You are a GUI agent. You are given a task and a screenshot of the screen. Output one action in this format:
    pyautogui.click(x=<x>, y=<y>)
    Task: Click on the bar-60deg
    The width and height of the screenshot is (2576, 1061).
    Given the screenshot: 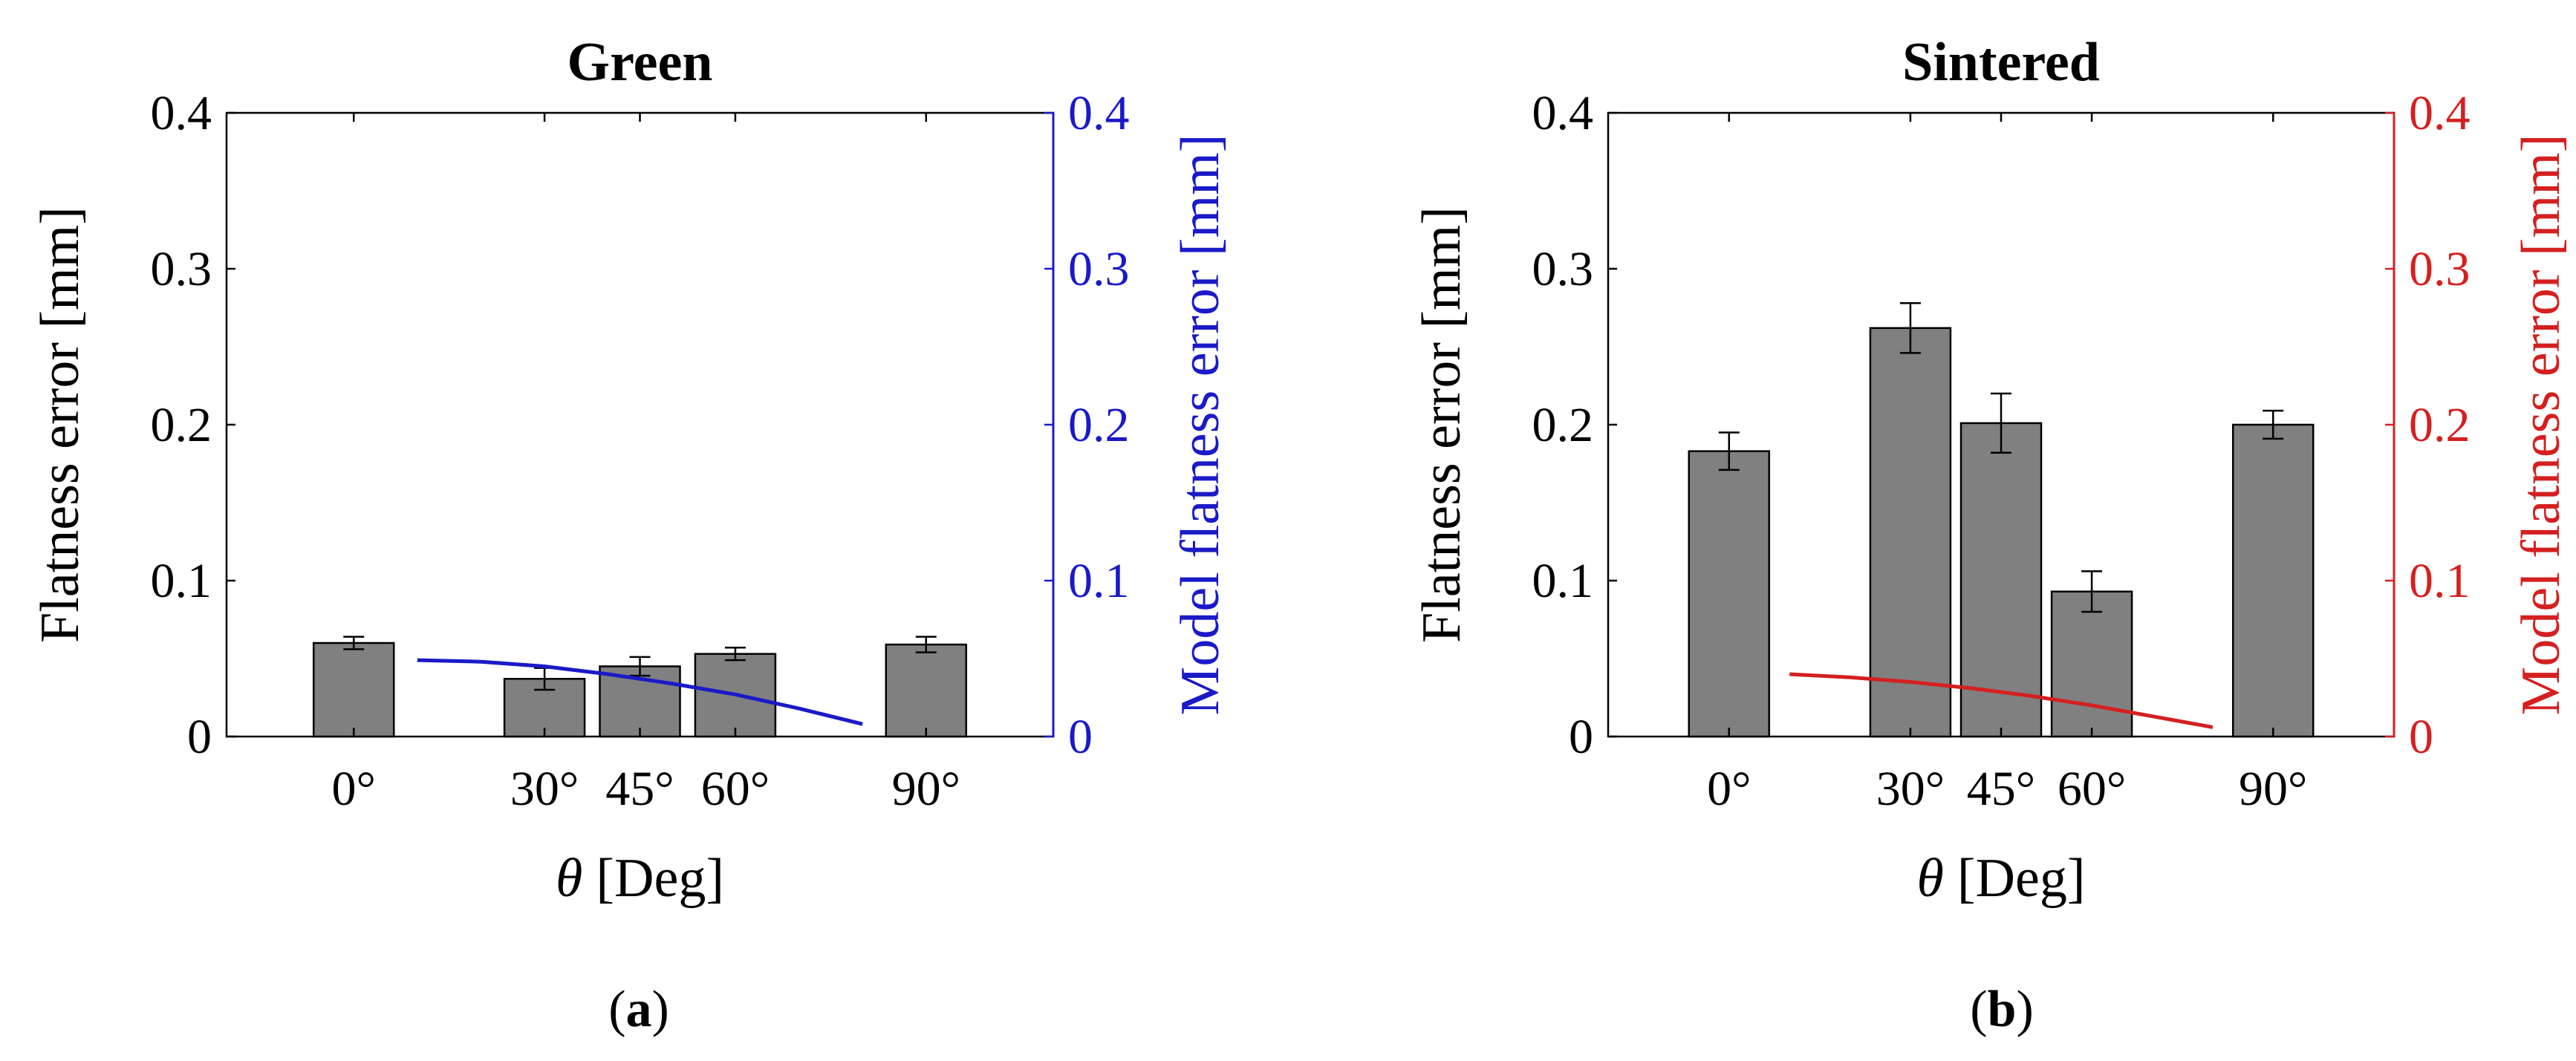 What is the action you would take?
    pyautogui.click(x=2091, y=664)
    